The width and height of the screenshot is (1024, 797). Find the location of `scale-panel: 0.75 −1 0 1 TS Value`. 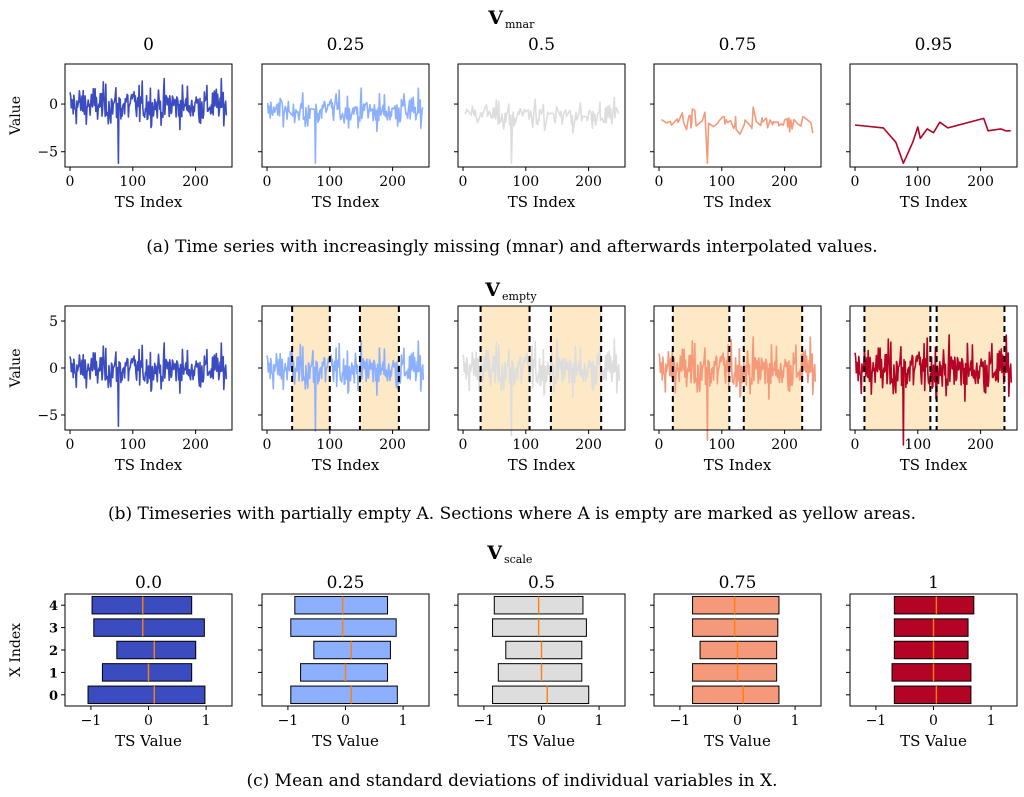

scale-panel: 0.75 −1 0 1 TS Value is located at coordinates (736, 661).